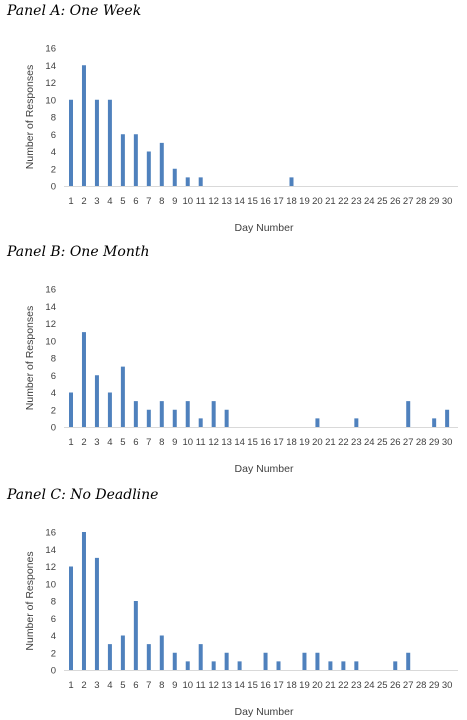 Image resolution: width=467 pixels, height=720 pixels. Describe the element at coordinates (278, 685) in the screenshot. I see `x-tick-label: 17` at that location.